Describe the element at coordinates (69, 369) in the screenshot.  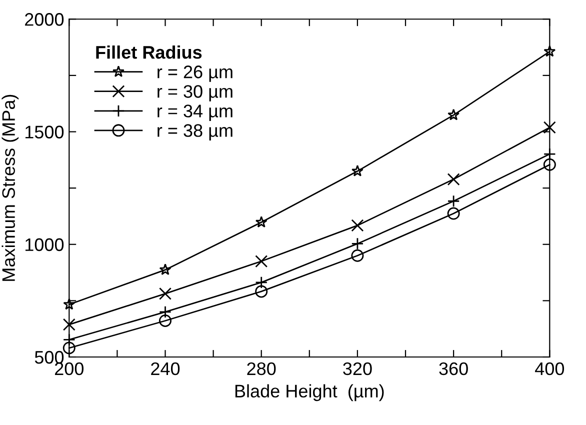
I see `x-tick-label: 200` at that location.